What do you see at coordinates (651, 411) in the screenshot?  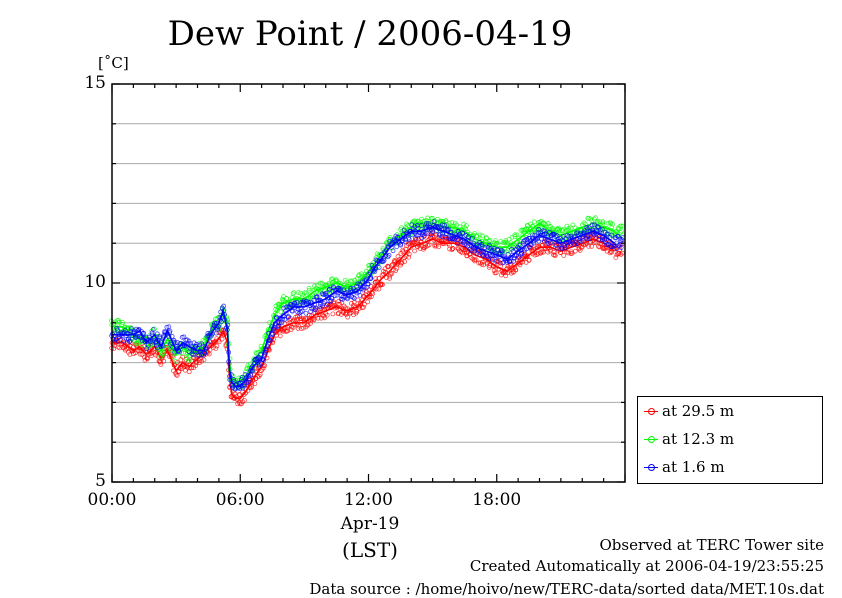 I see `legend-swatch-red` at bounding box center [651, 411].